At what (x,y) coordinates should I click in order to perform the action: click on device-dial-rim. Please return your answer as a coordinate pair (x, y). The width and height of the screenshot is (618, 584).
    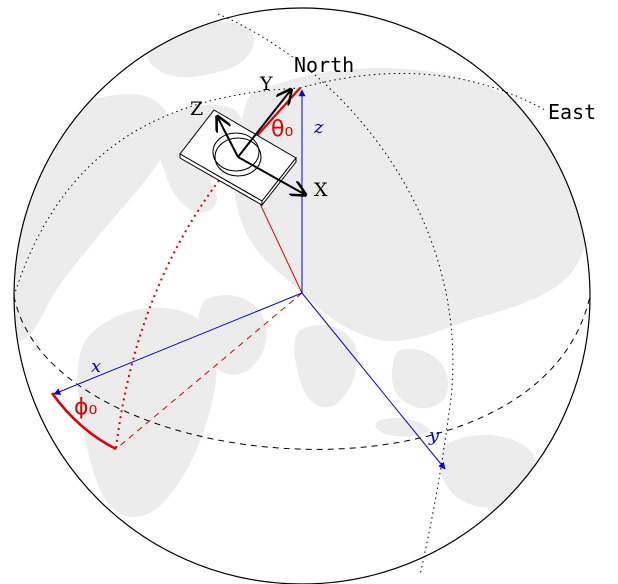
    Looking at the image, I should click on (238, 157).